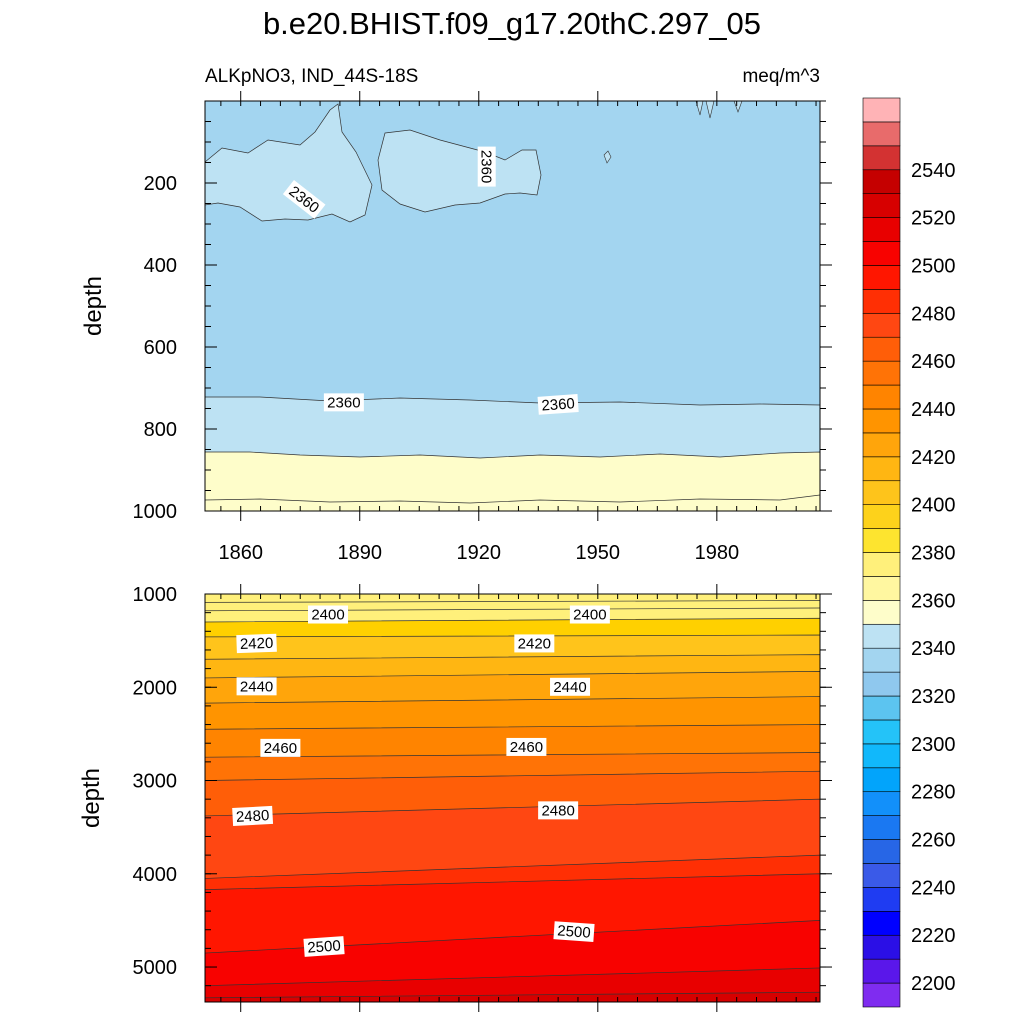 This screenshot has width=1024, height=1024. I want to click on top-y-tick-label-1: 400, so click(160, 266).